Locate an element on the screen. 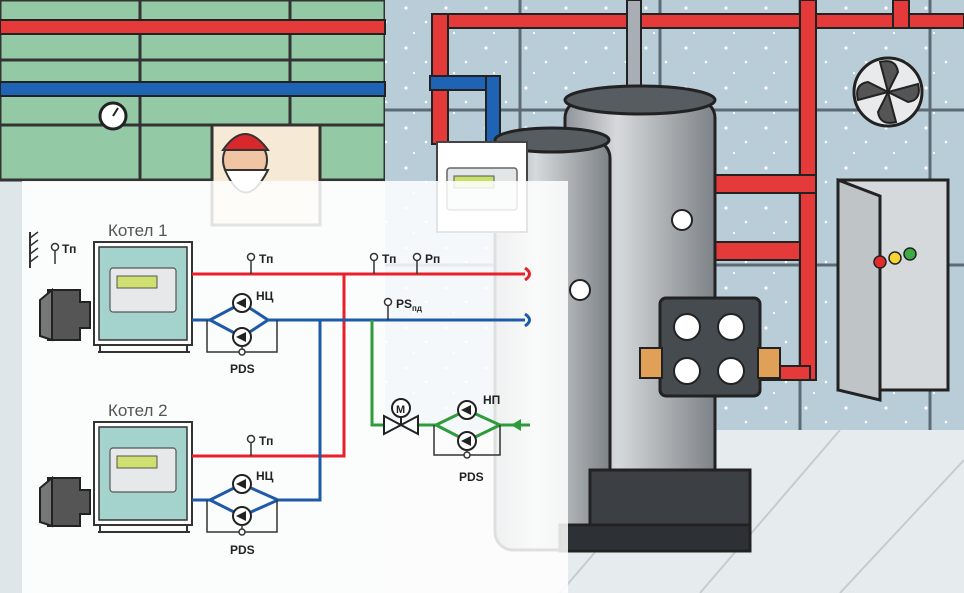  pds-2-label: PDS is located at coordinates (242, 550).